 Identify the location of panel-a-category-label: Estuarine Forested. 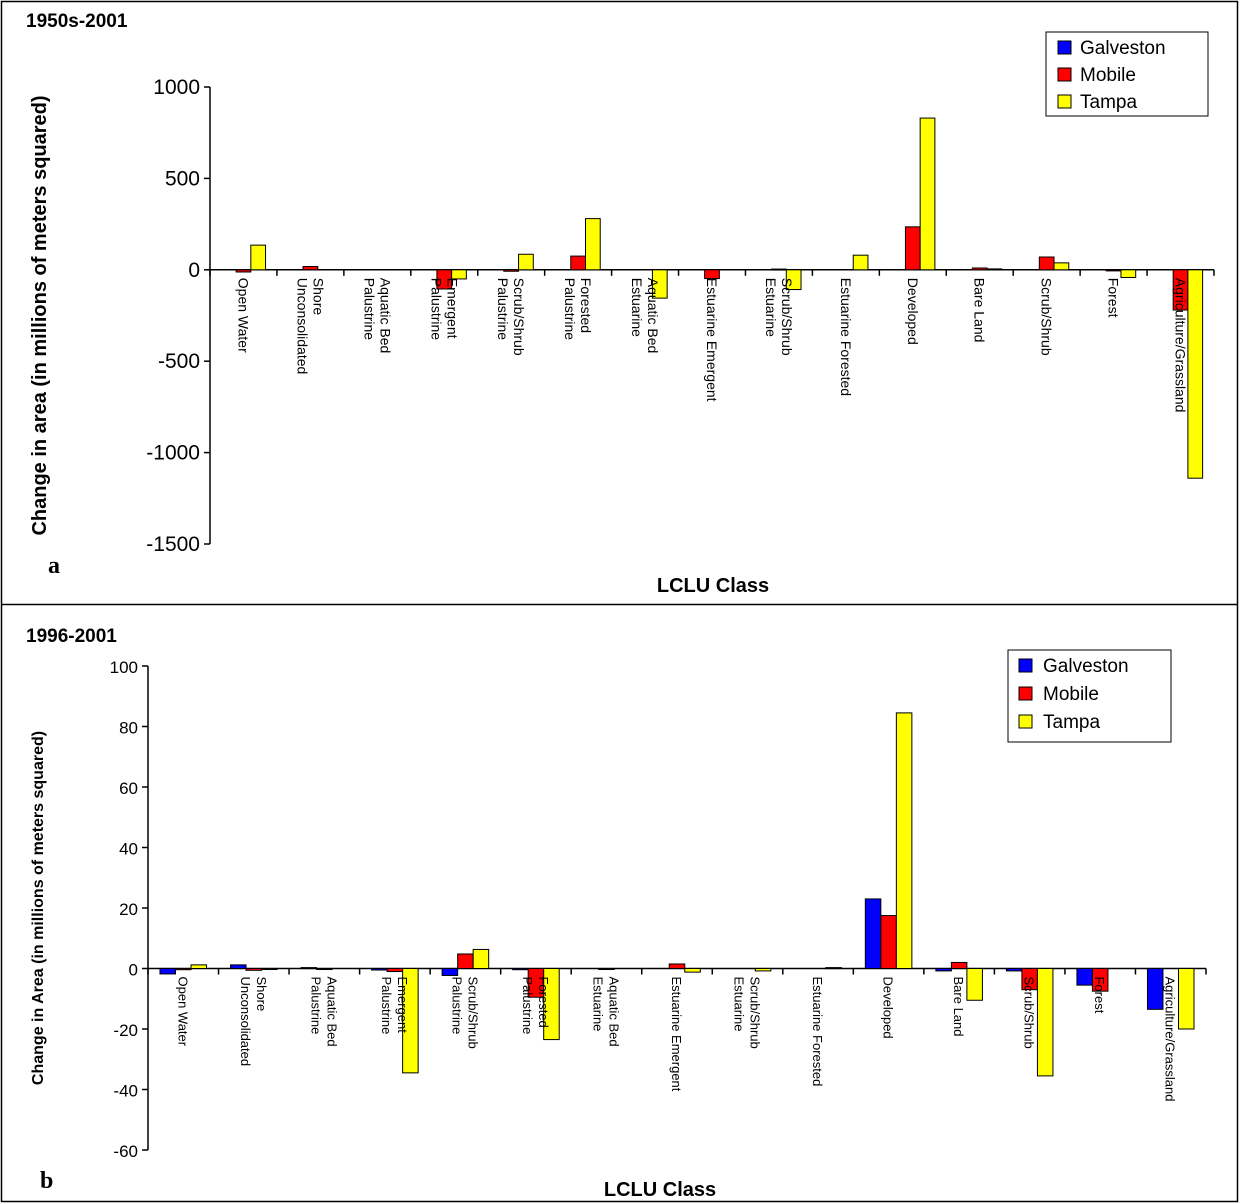
(846, 337).